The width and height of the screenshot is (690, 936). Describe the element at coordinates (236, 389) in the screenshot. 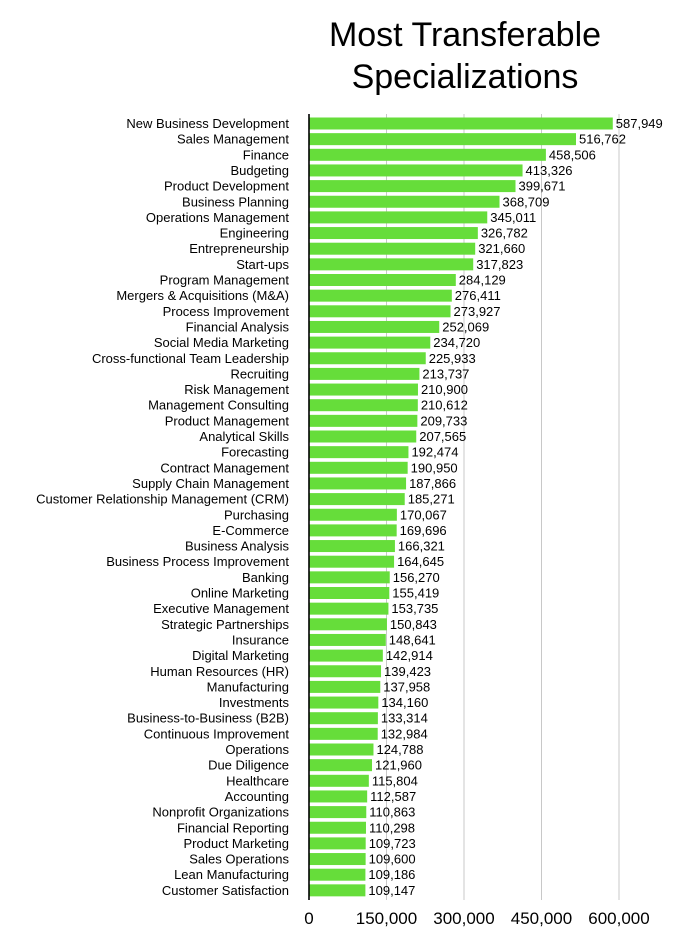

I see `category-label: Risk Management` at that location.